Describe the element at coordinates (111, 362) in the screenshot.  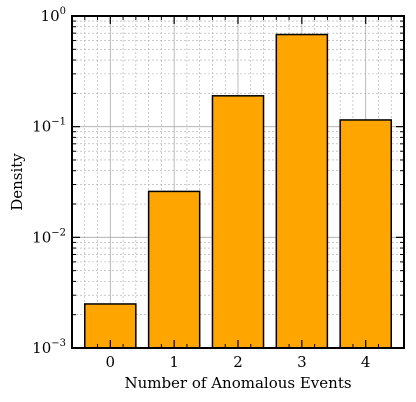
I see `x-tick-label: 0` at that location.